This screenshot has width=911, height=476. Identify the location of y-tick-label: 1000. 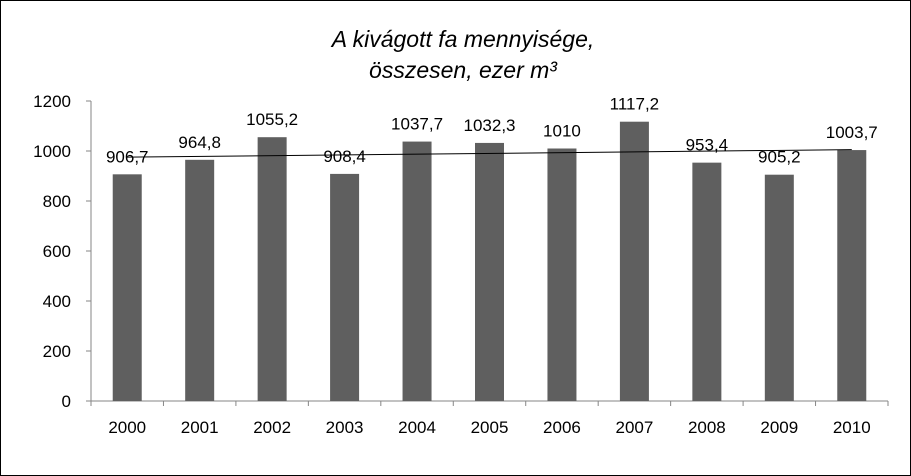
(52, 151).